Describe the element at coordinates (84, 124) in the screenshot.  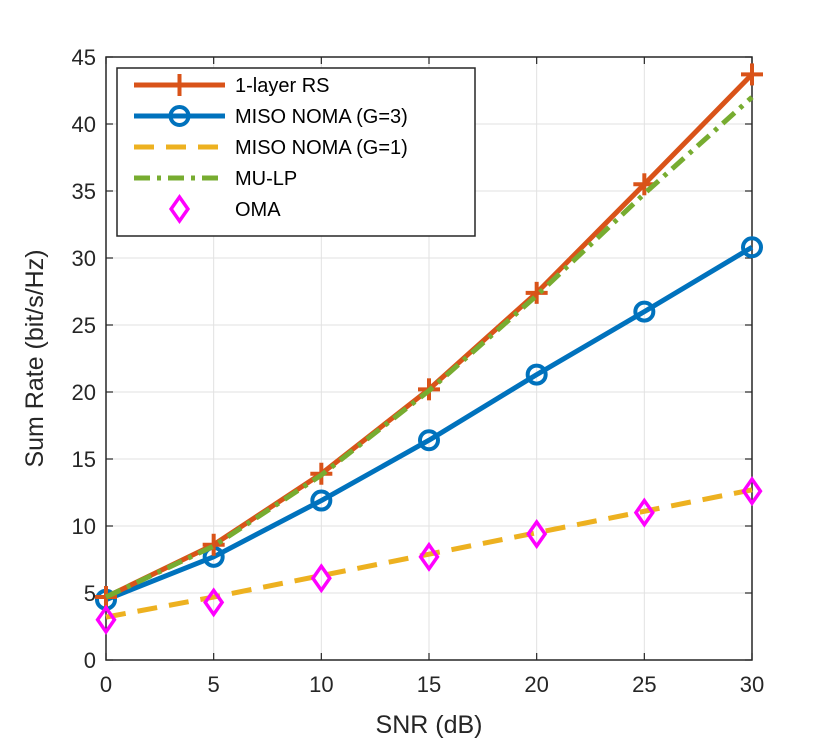
I see `y-tick-label: 40` at that location.